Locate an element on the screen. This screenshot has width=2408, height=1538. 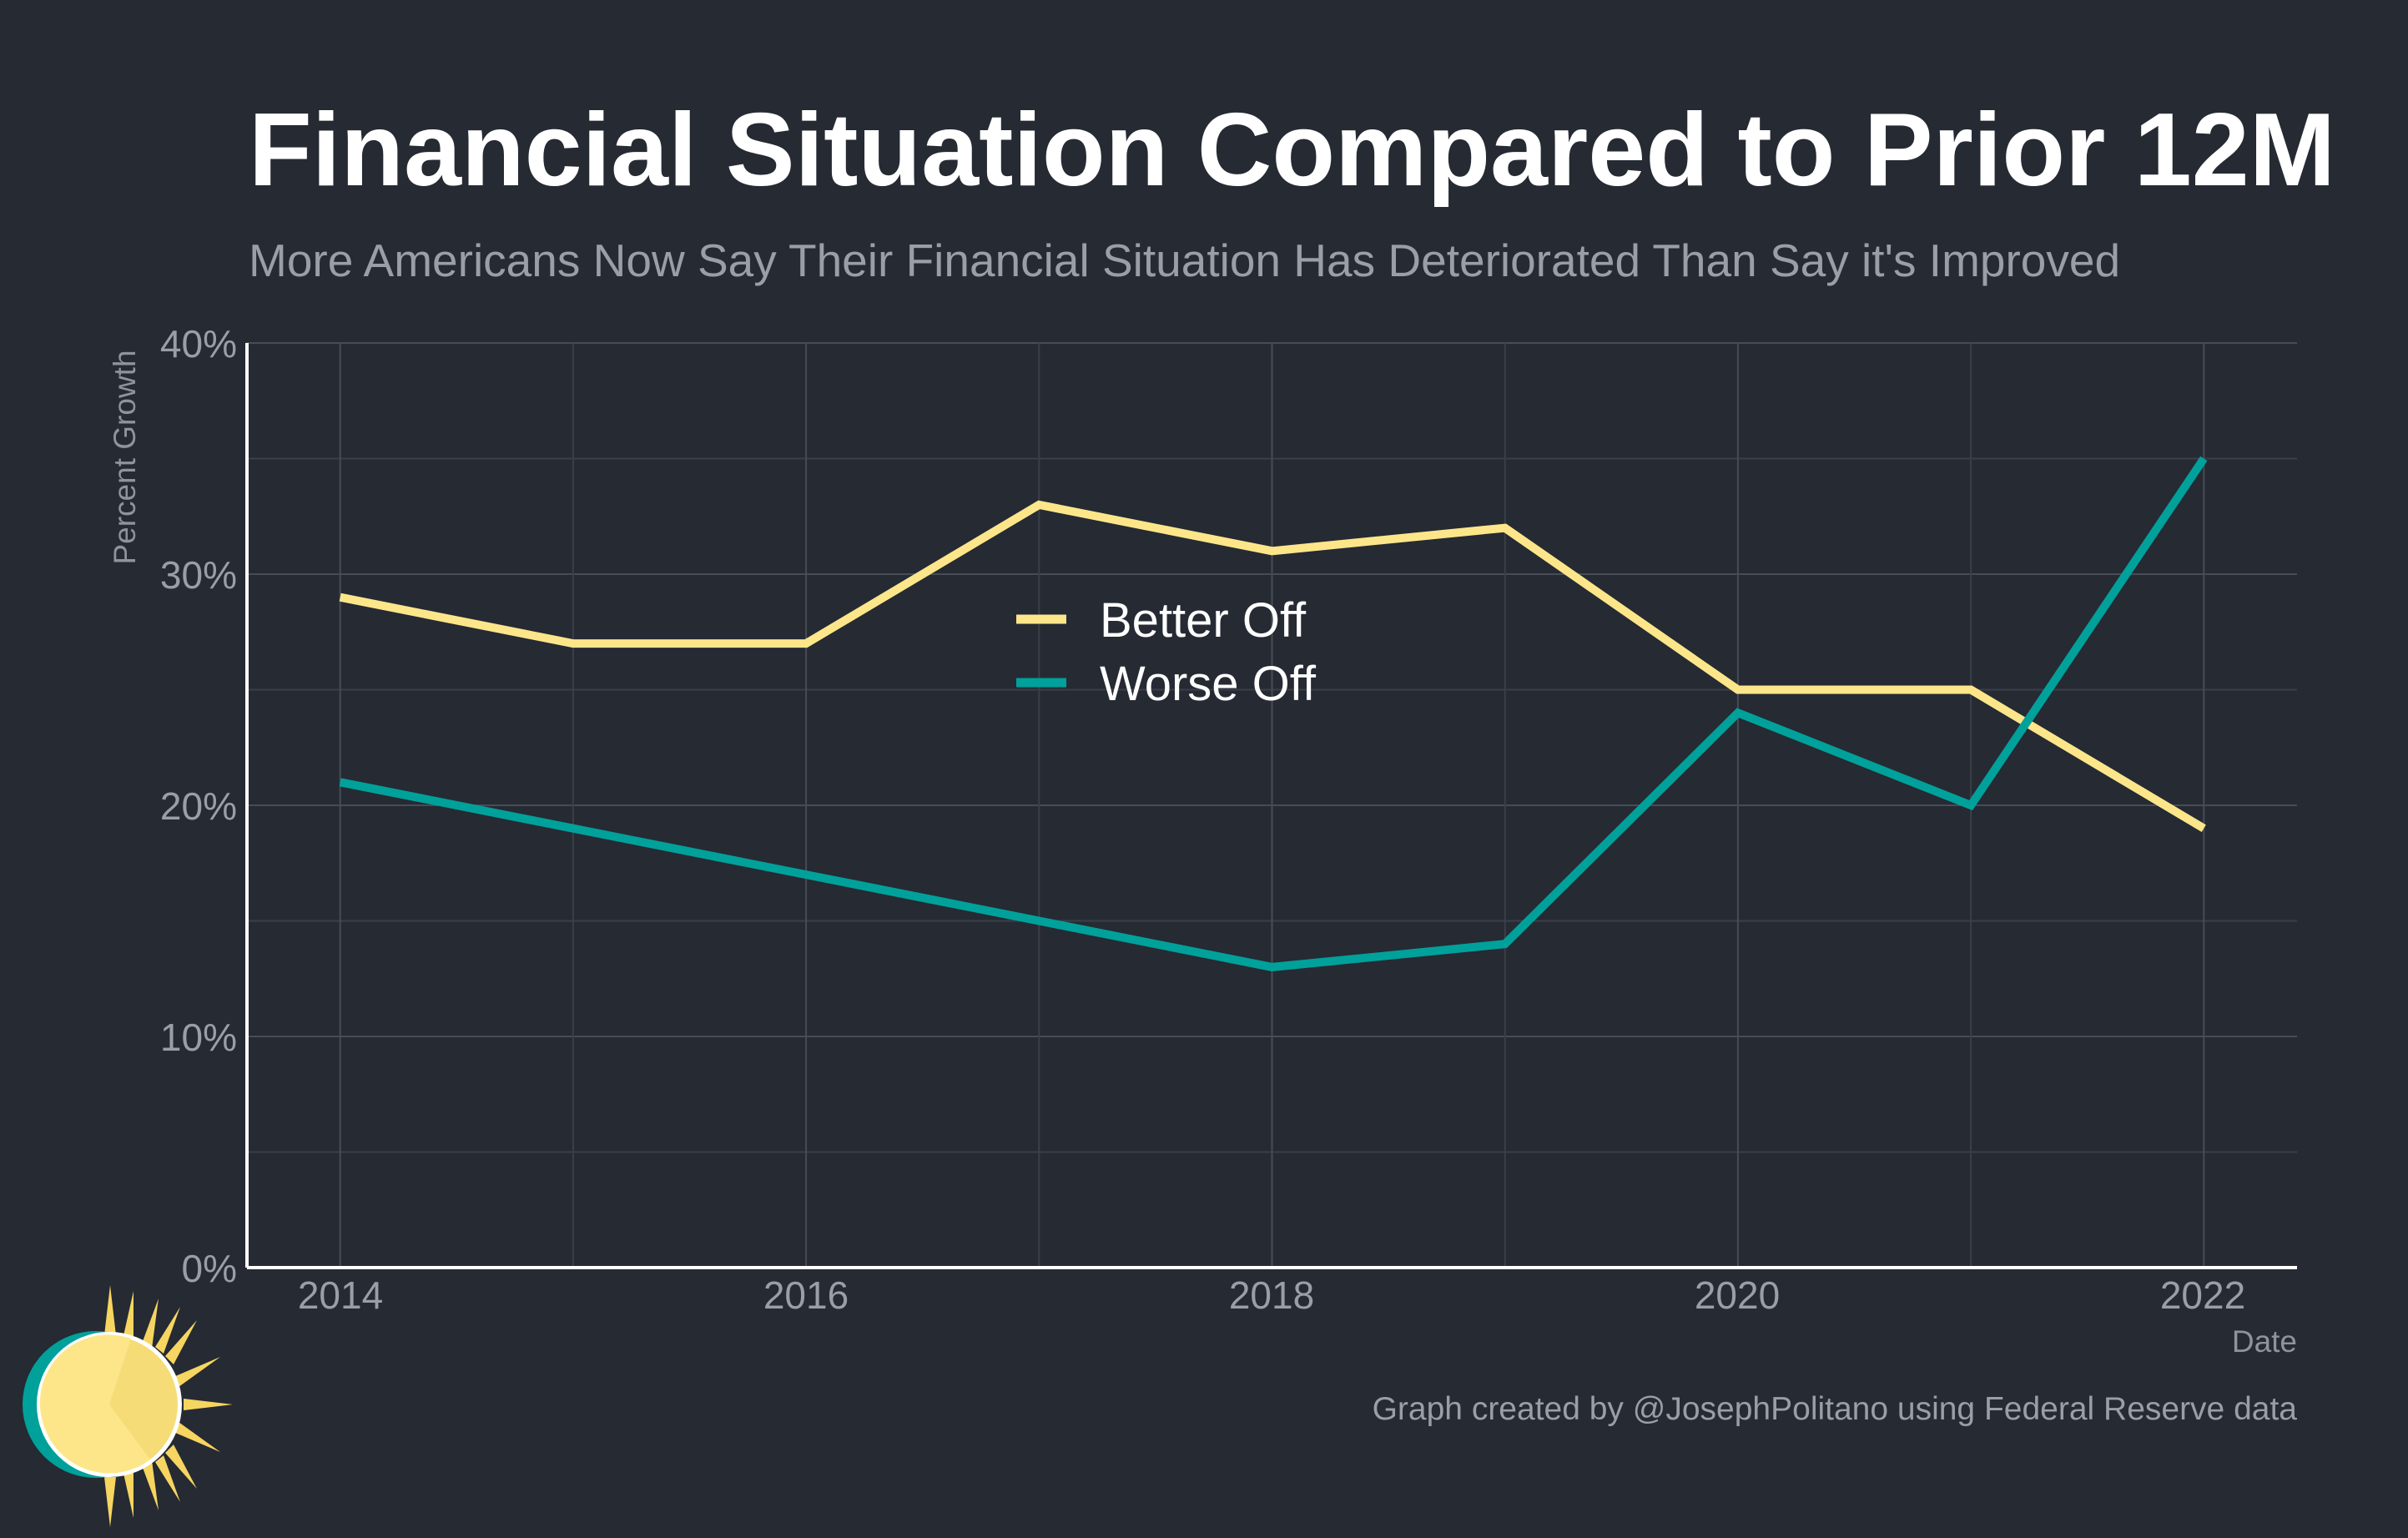
y-tick-label: 20% is located at coordinates (198, 806).